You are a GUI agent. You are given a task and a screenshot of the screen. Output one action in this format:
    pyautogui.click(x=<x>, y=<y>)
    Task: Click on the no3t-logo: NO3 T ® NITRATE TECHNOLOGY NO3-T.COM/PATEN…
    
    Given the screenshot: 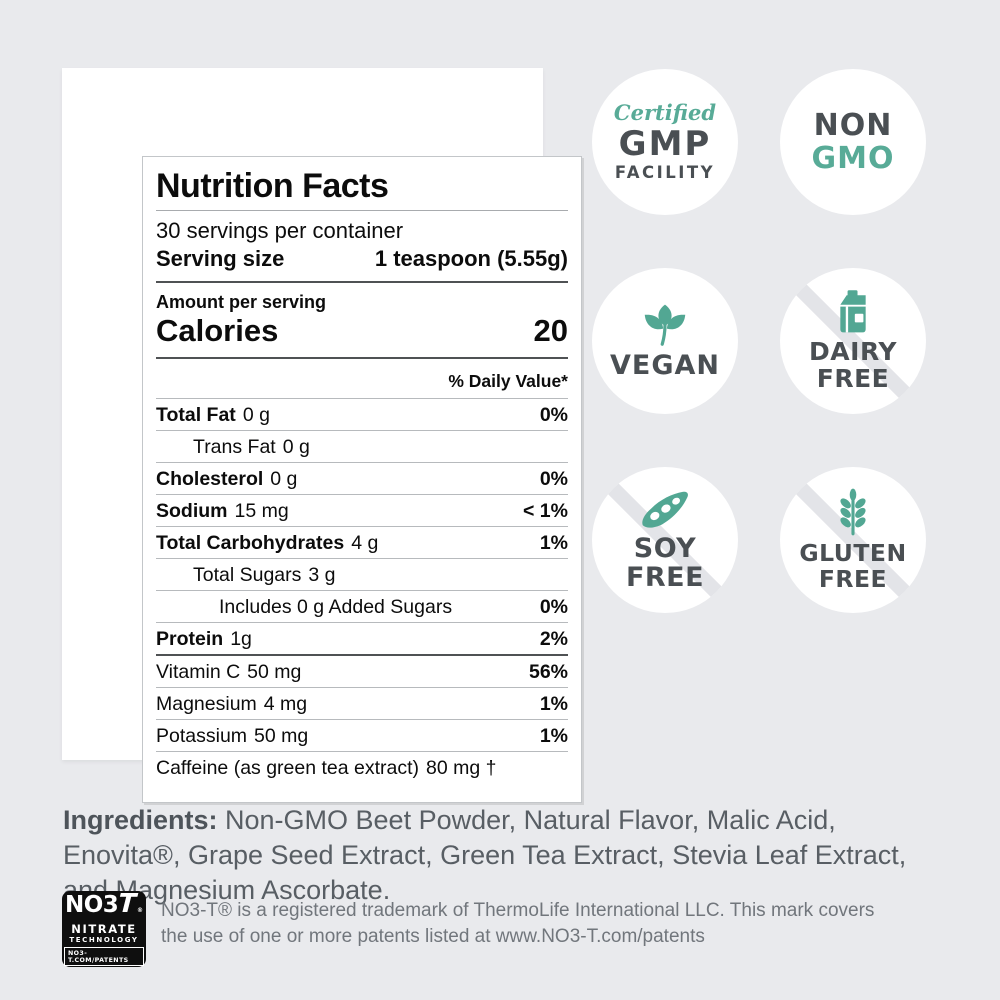 What is the action you would take?
    pyautogui.click(x=104, y=927)
    